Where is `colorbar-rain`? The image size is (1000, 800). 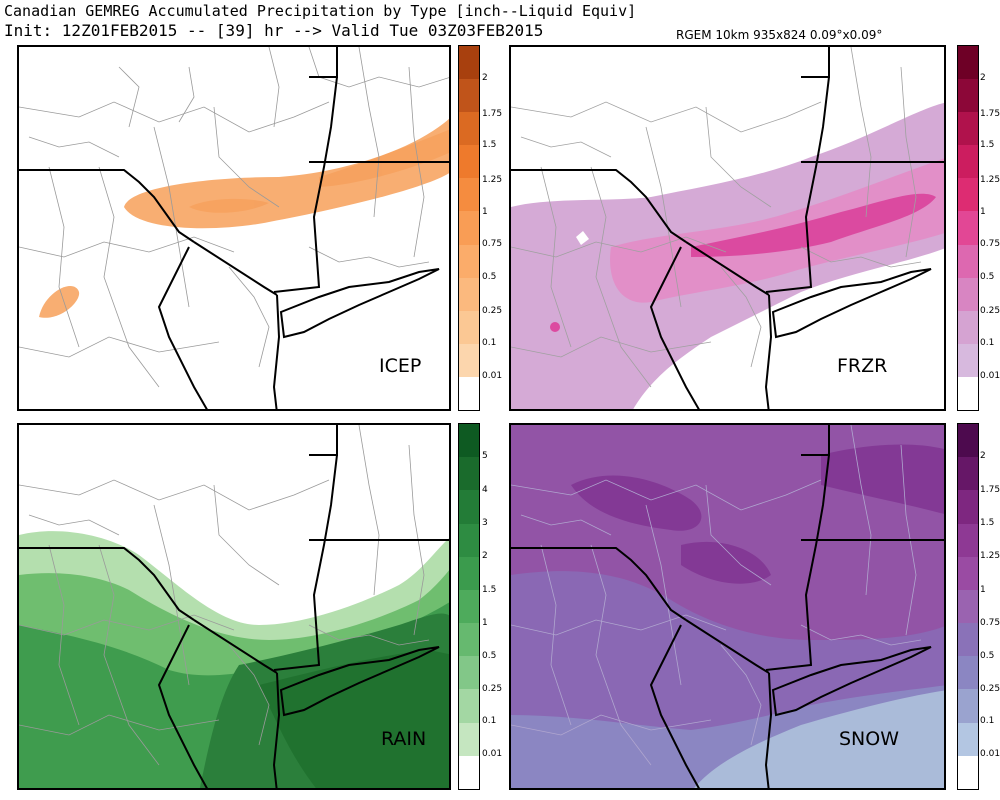
colorbar-rain is located at coordinates (469, 606).